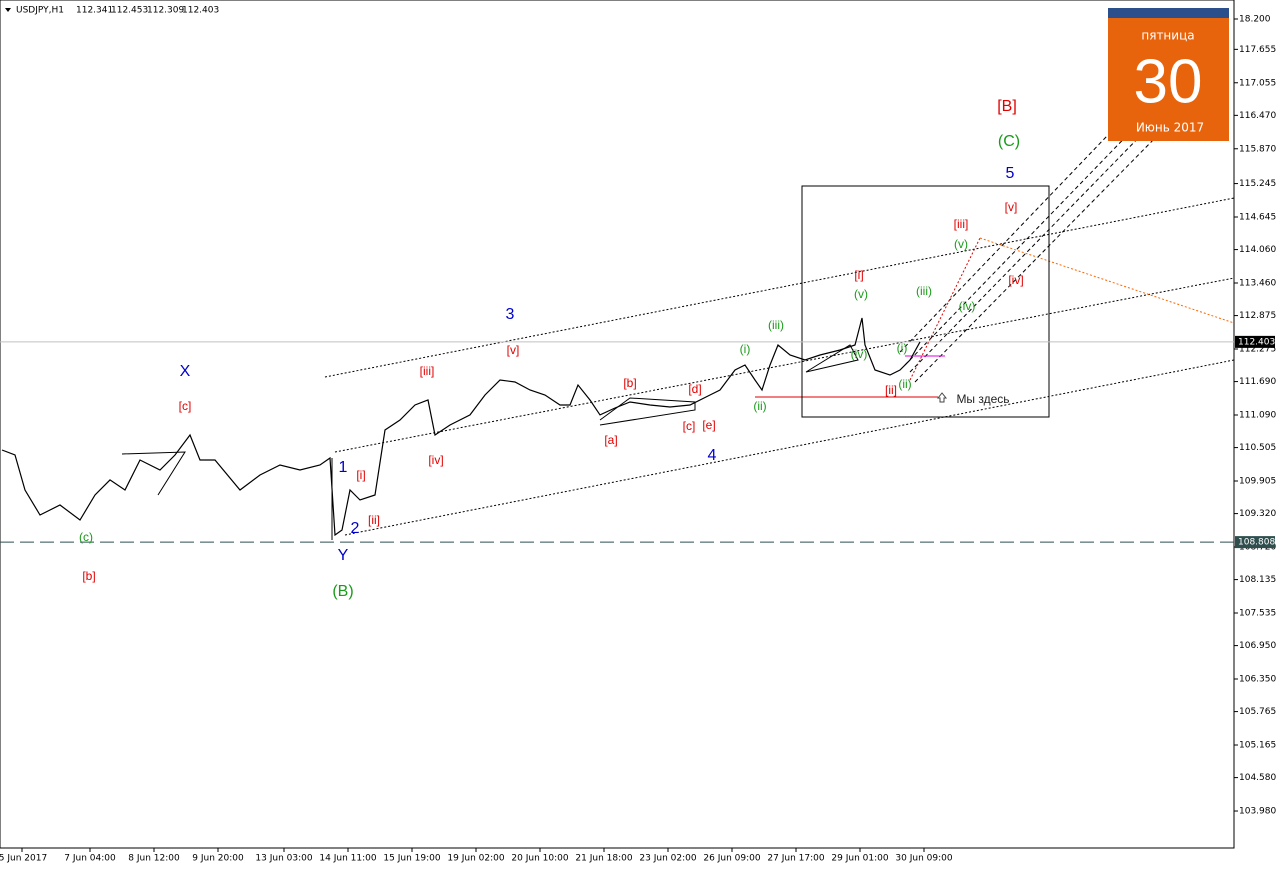 Image resolution: width=1276 pixels, height=873 pixels. Describe the element at coordinates (1257, 746) in the screenshot. I see `y-tick-label: 105.165` at that location.